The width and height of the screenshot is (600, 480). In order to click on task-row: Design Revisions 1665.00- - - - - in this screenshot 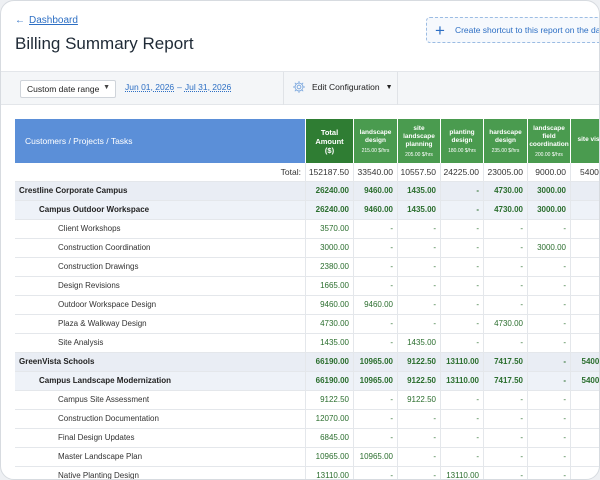, I will do `click(307, 286)`.